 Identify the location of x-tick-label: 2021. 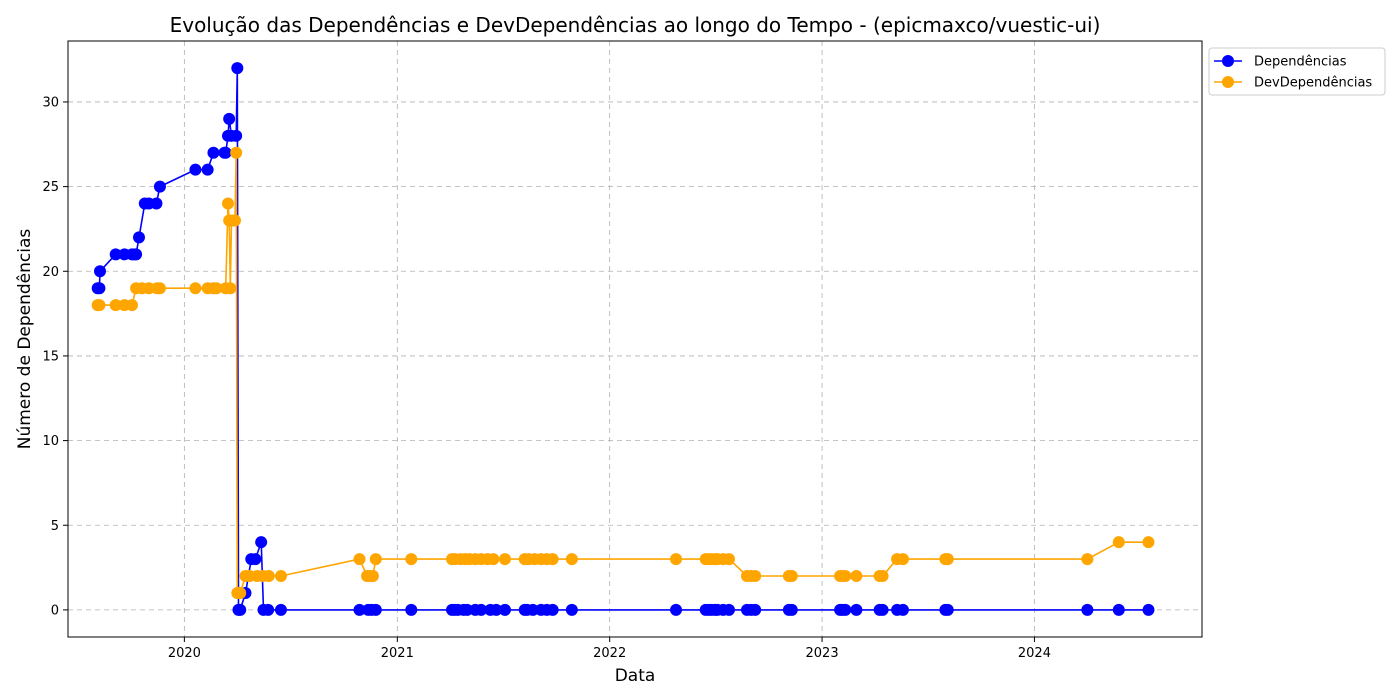
(397, 653).